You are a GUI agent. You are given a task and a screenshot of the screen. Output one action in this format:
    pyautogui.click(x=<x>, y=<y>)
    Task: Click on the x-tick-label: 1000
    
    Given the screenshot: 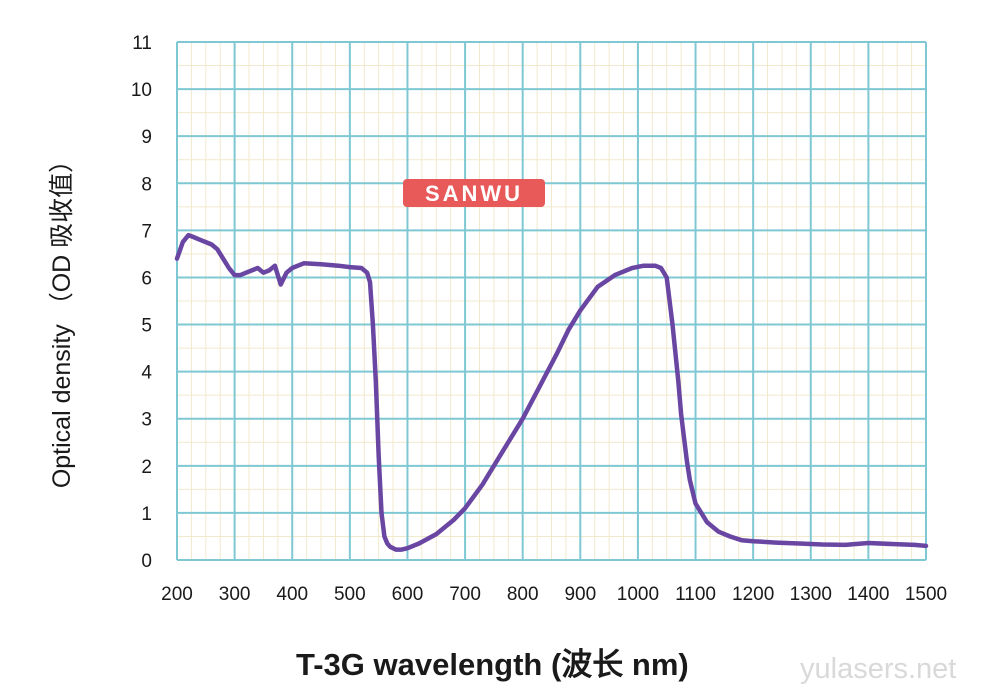 What is the action you would take?
    pyautogui.click(x=638, y=594)
    